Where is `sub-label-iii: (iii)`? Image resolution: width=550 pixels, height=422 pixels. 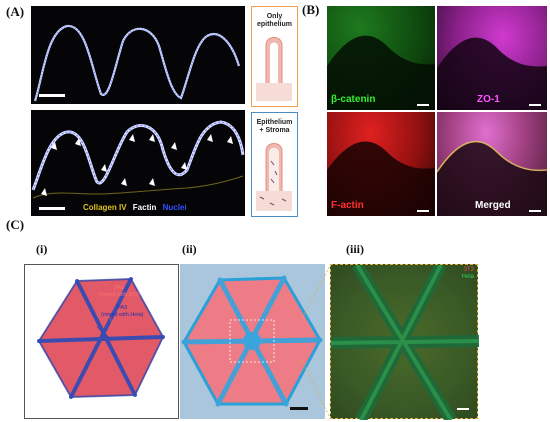 sub-label-iii: (iii) is located at coordinates (355, 249).